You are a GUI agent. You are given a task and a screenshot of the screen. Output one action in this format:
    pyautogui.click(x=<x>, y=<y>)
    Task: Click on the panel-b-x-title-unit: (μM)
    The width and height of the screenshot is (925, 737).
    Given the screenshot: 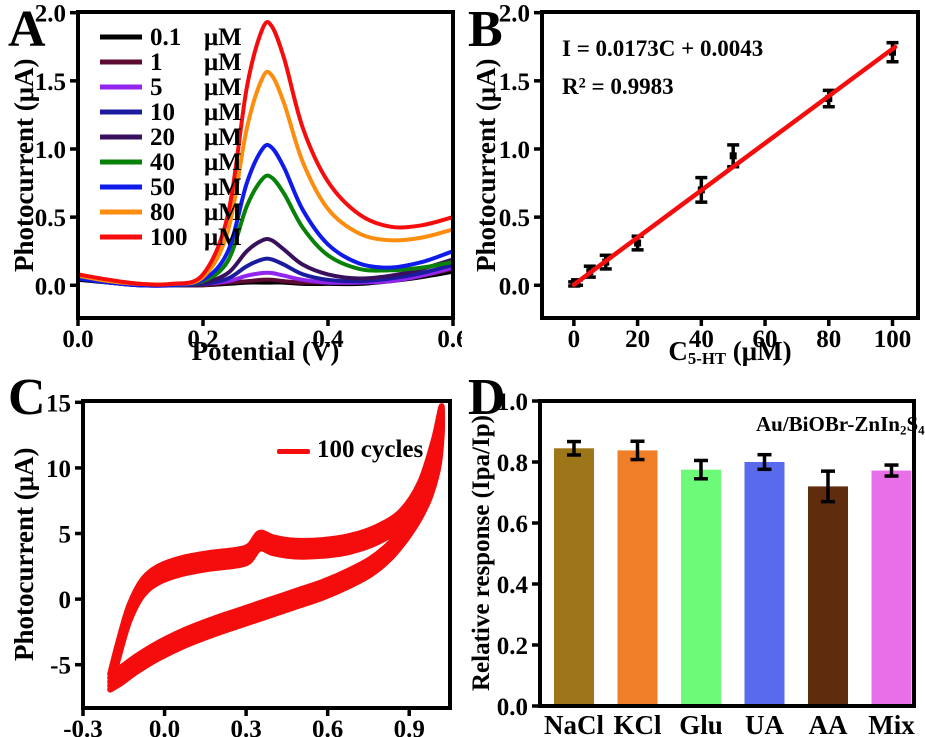 What is the action you would take?
    pyautogui.click(x=759, y=351)
    